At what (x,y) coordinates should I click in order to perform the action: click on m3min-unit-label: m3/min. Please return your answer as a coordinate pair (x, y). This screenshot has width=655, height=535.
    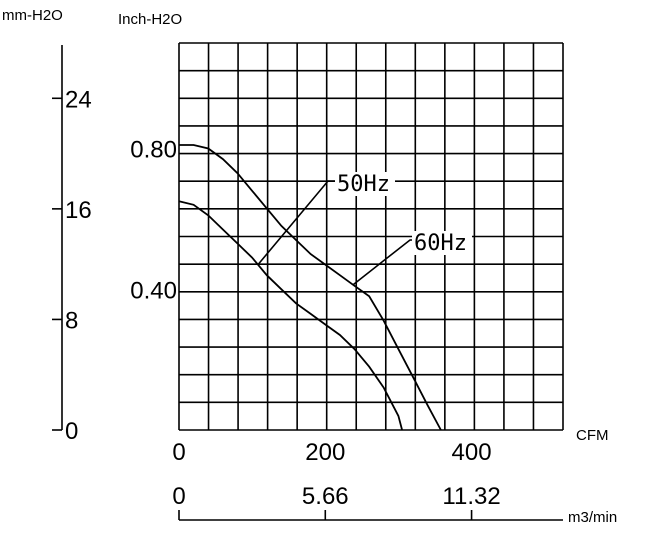
    Looking at the image, I should click on (592, 517).